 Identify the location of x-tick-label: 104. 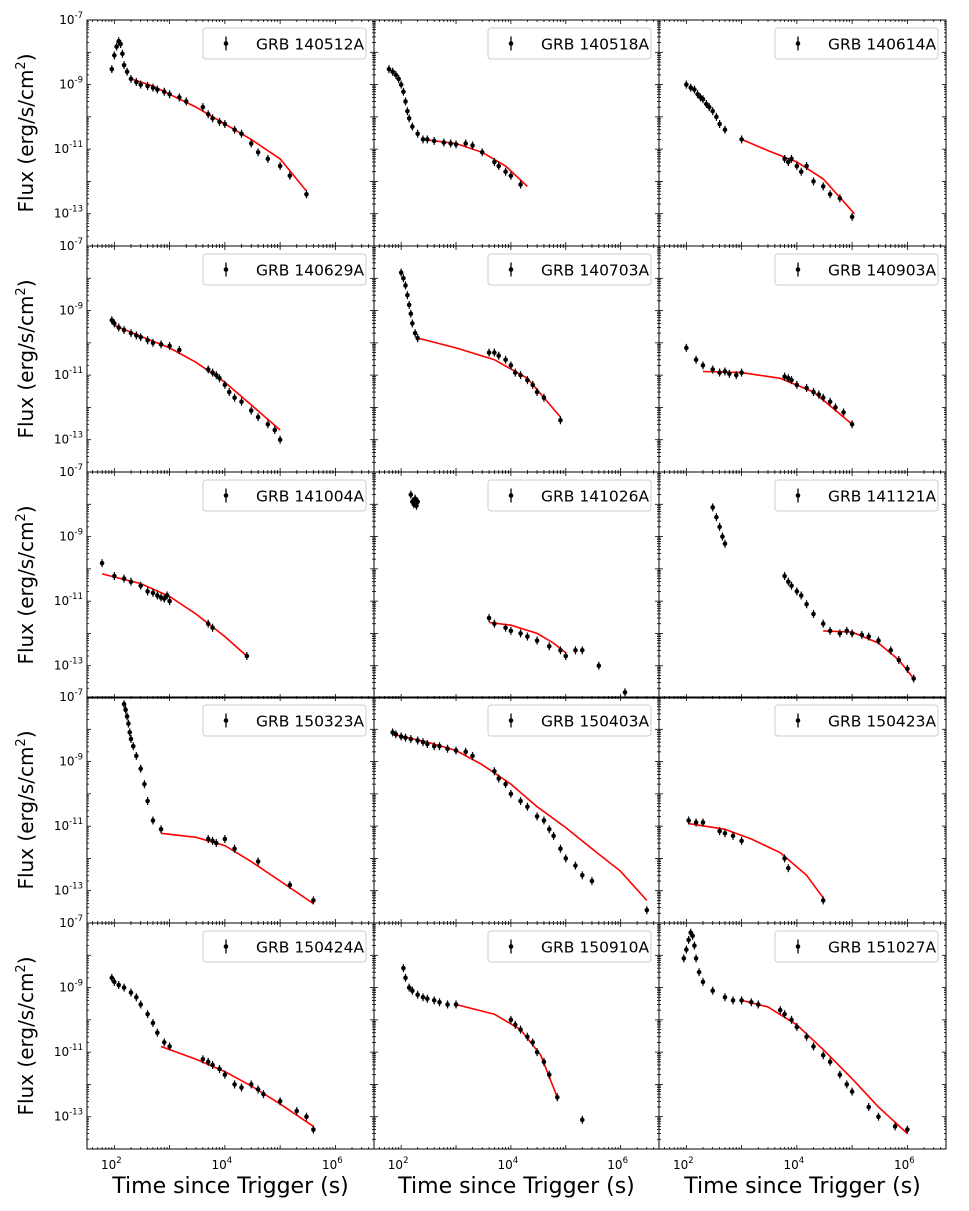
(794, 1164).